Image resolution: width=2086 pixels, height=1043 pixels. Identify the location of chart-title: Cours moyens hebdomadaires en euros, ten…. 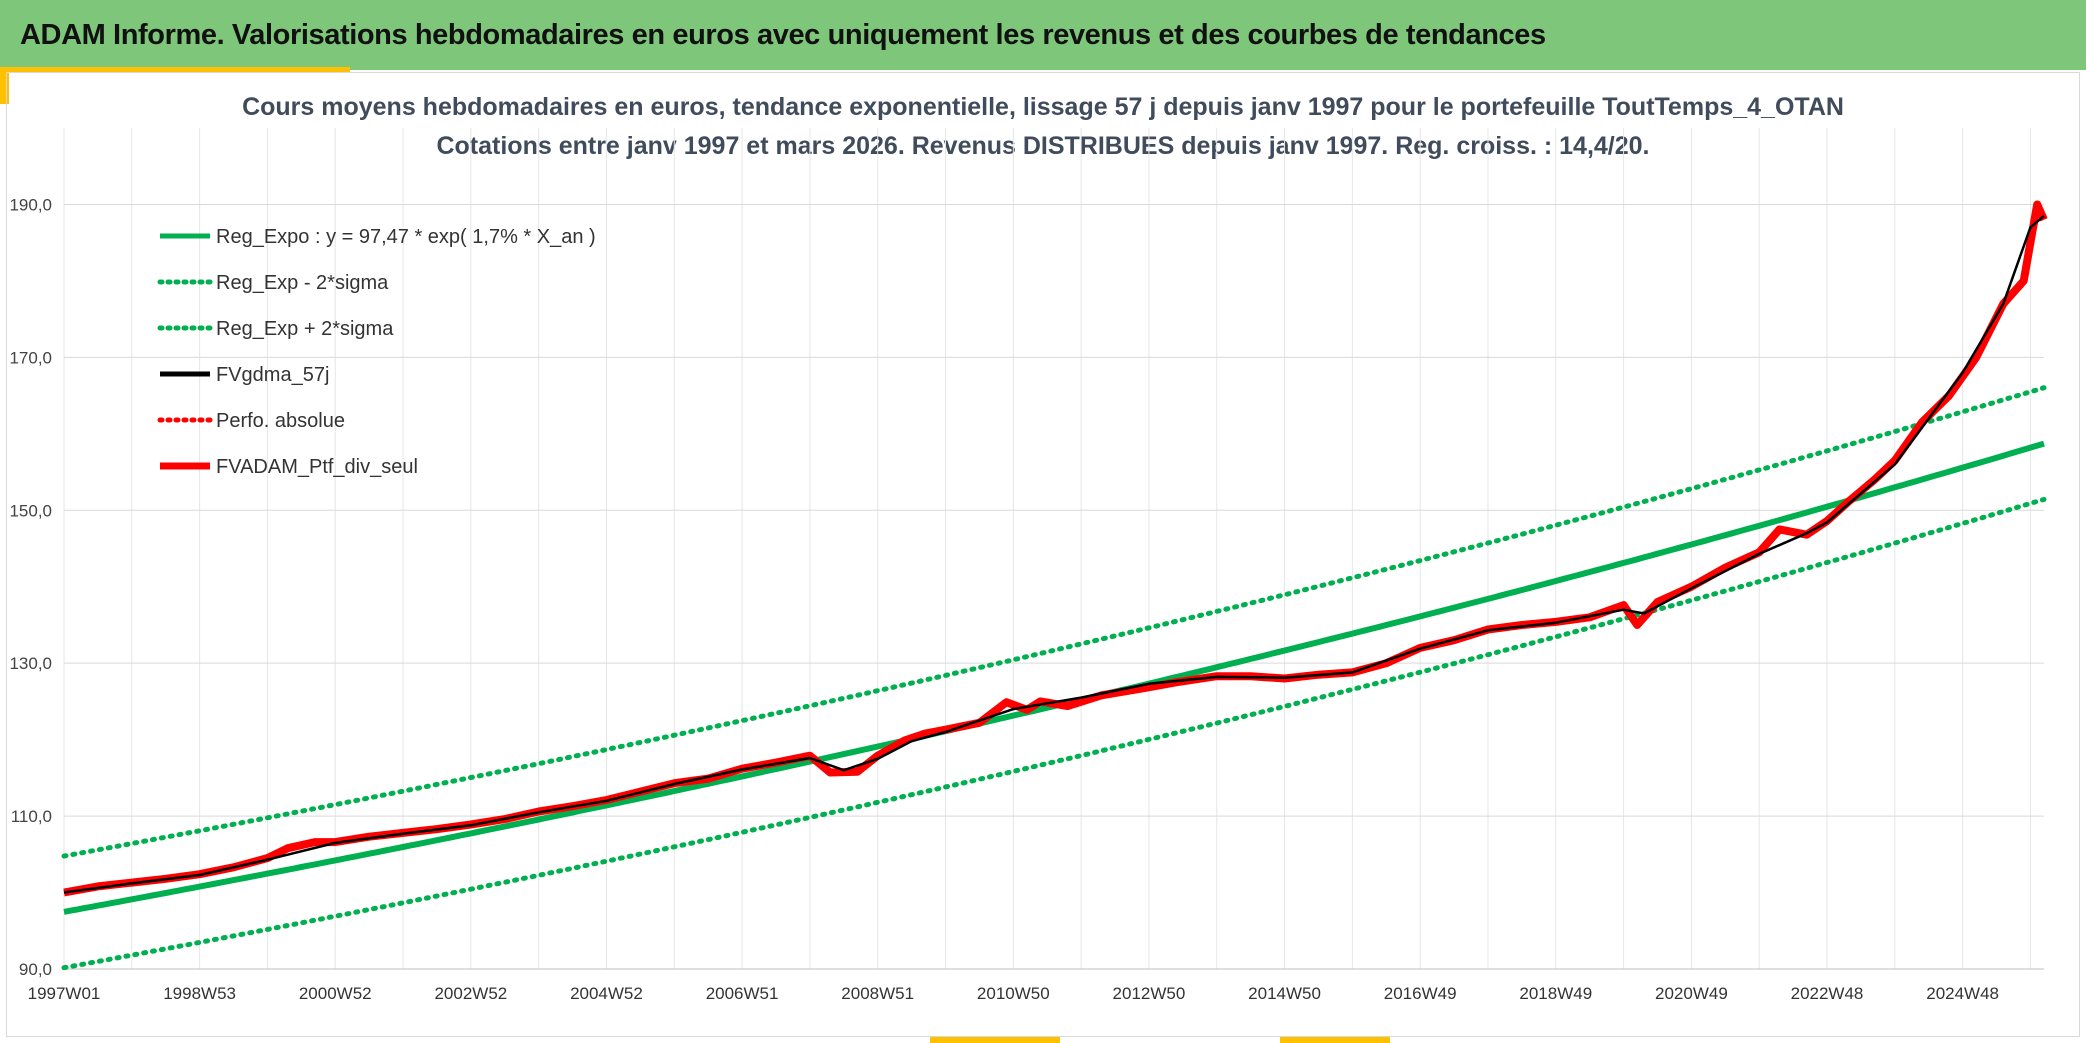
(1043, 107).